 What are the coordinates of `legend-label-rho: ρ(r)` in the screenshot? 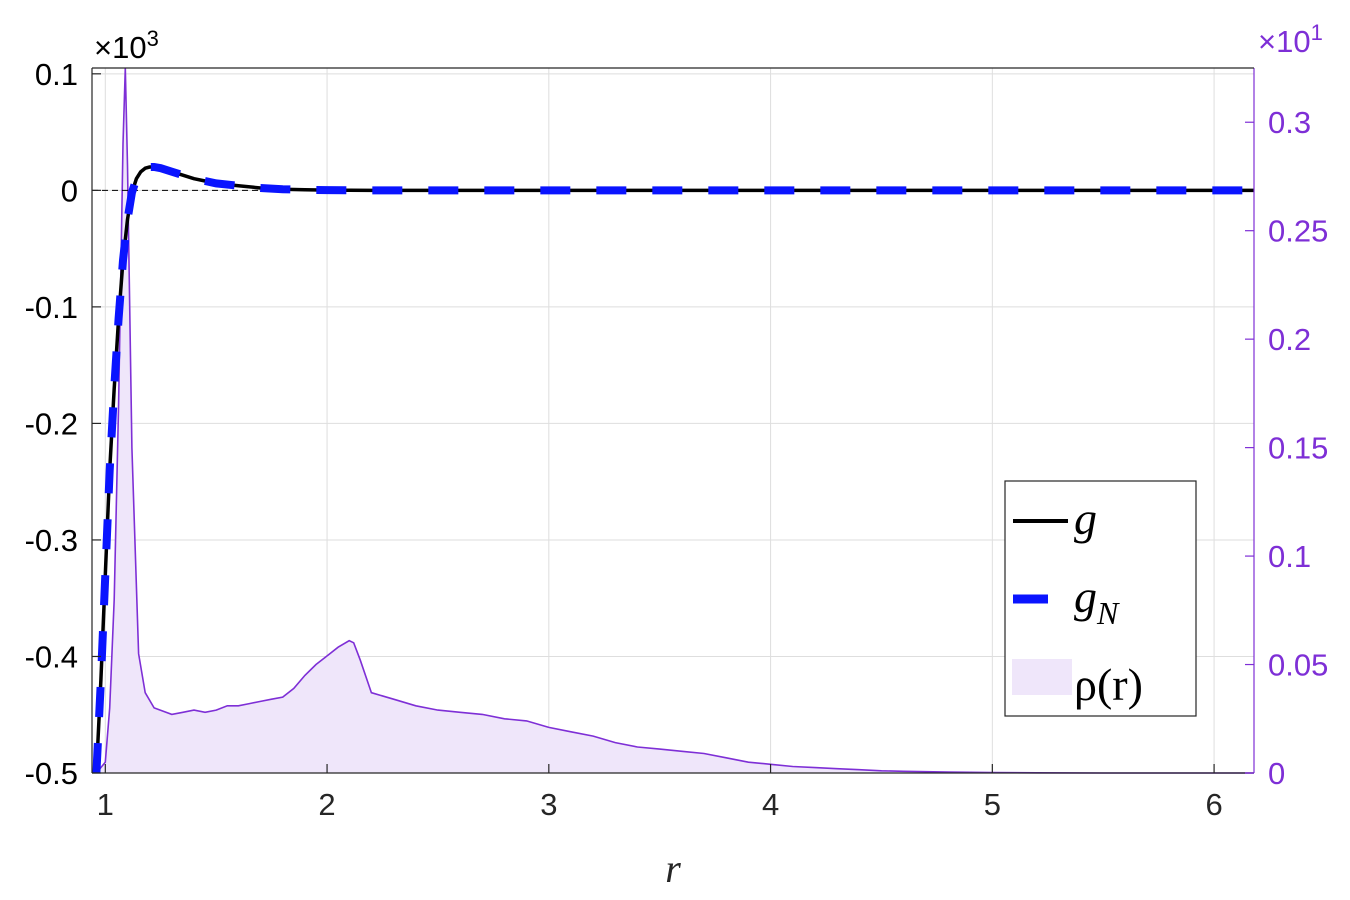 It's located at (1108, 684).